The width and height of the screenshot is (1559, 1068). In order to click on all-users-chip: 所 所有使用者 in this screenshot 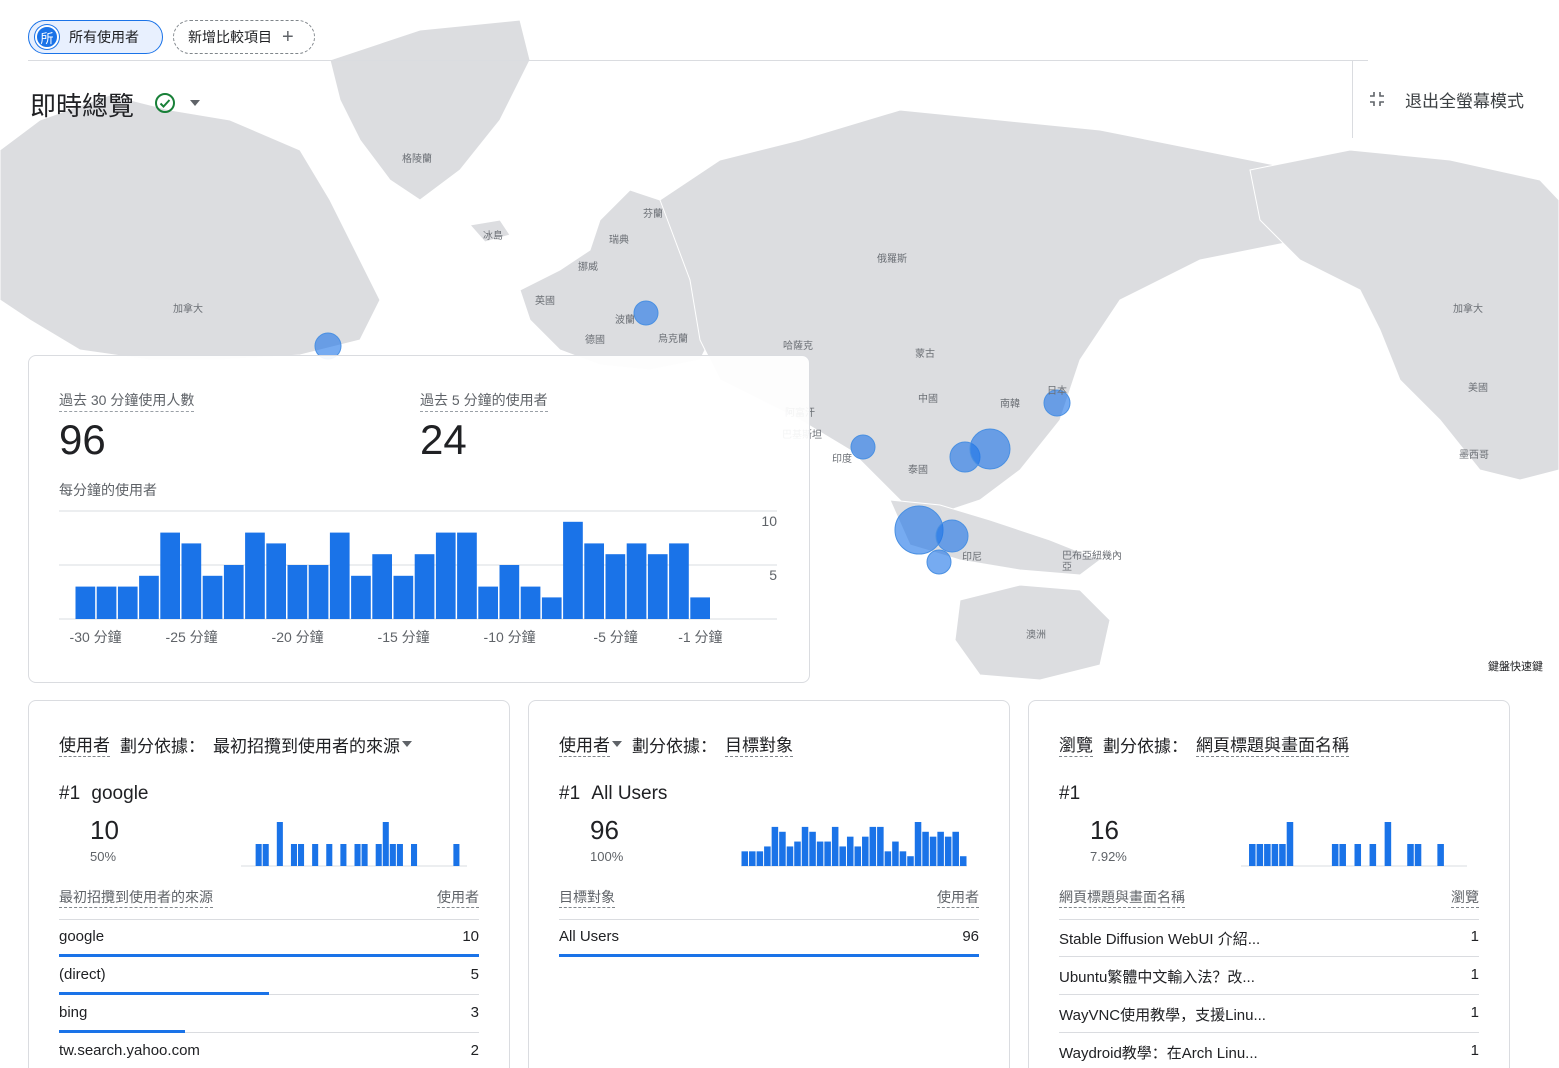, I will do `click(95, 37)`.